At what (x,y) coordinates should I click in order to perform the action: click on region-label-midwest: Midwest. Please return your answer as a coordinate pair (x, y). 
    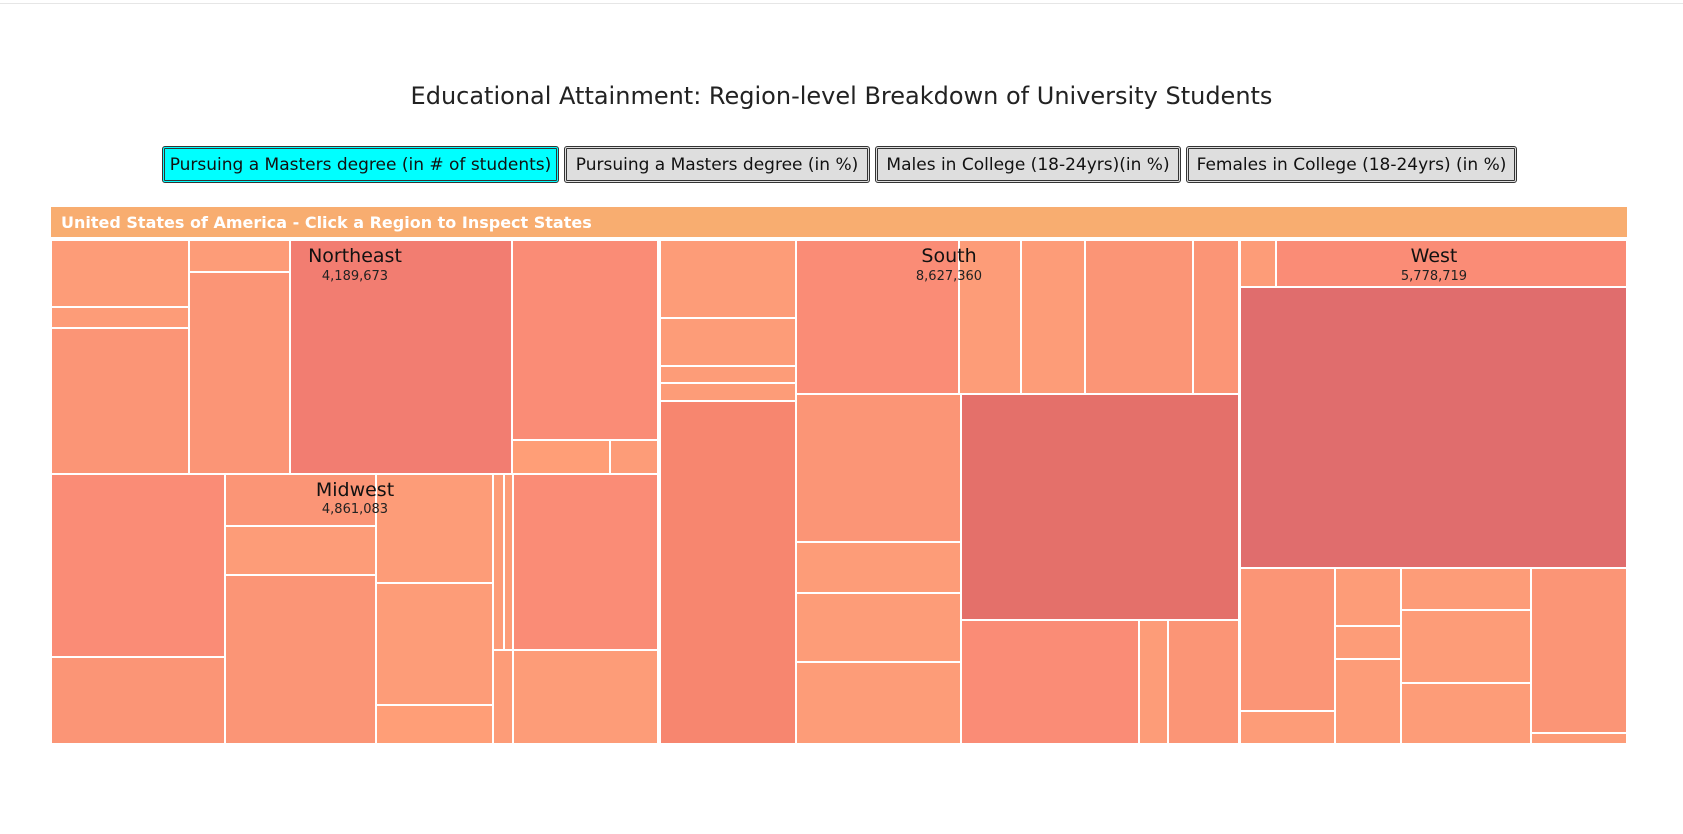
    Looking at the image, I should click on (355, 490).